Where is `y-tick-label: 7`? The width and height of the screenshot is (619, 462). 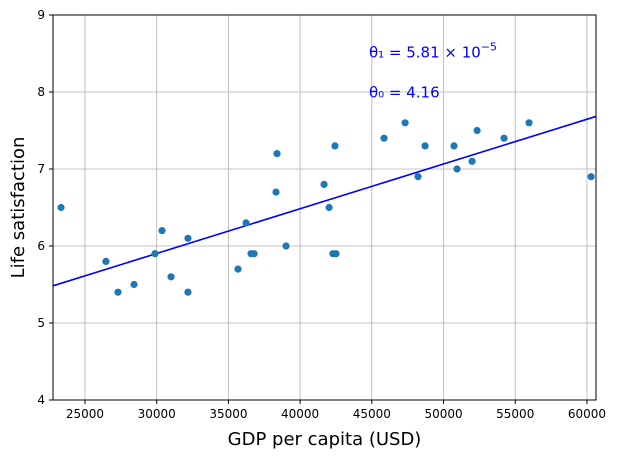
y-tick-label: 7 is located at coordinates (41, 169).